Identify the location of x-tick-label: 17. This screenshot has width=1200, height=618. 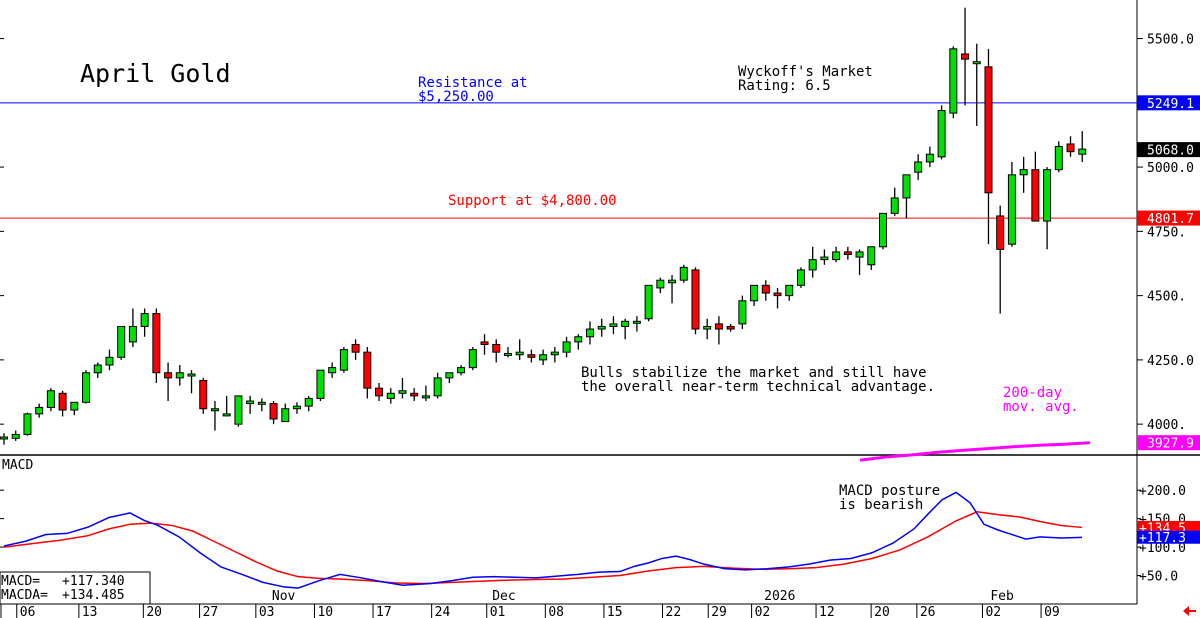
(384, 611).